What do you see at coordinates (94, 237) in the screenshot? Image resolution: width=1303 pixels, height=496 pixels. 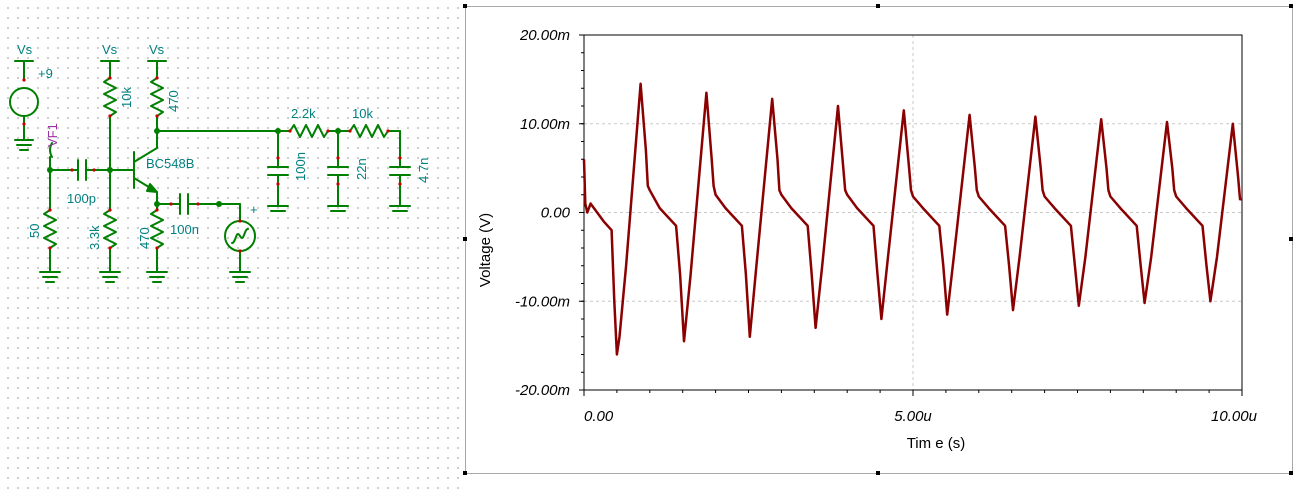 I see `resistor-bias-bottom-label: 3.3k` at bounding box center [94, 237].